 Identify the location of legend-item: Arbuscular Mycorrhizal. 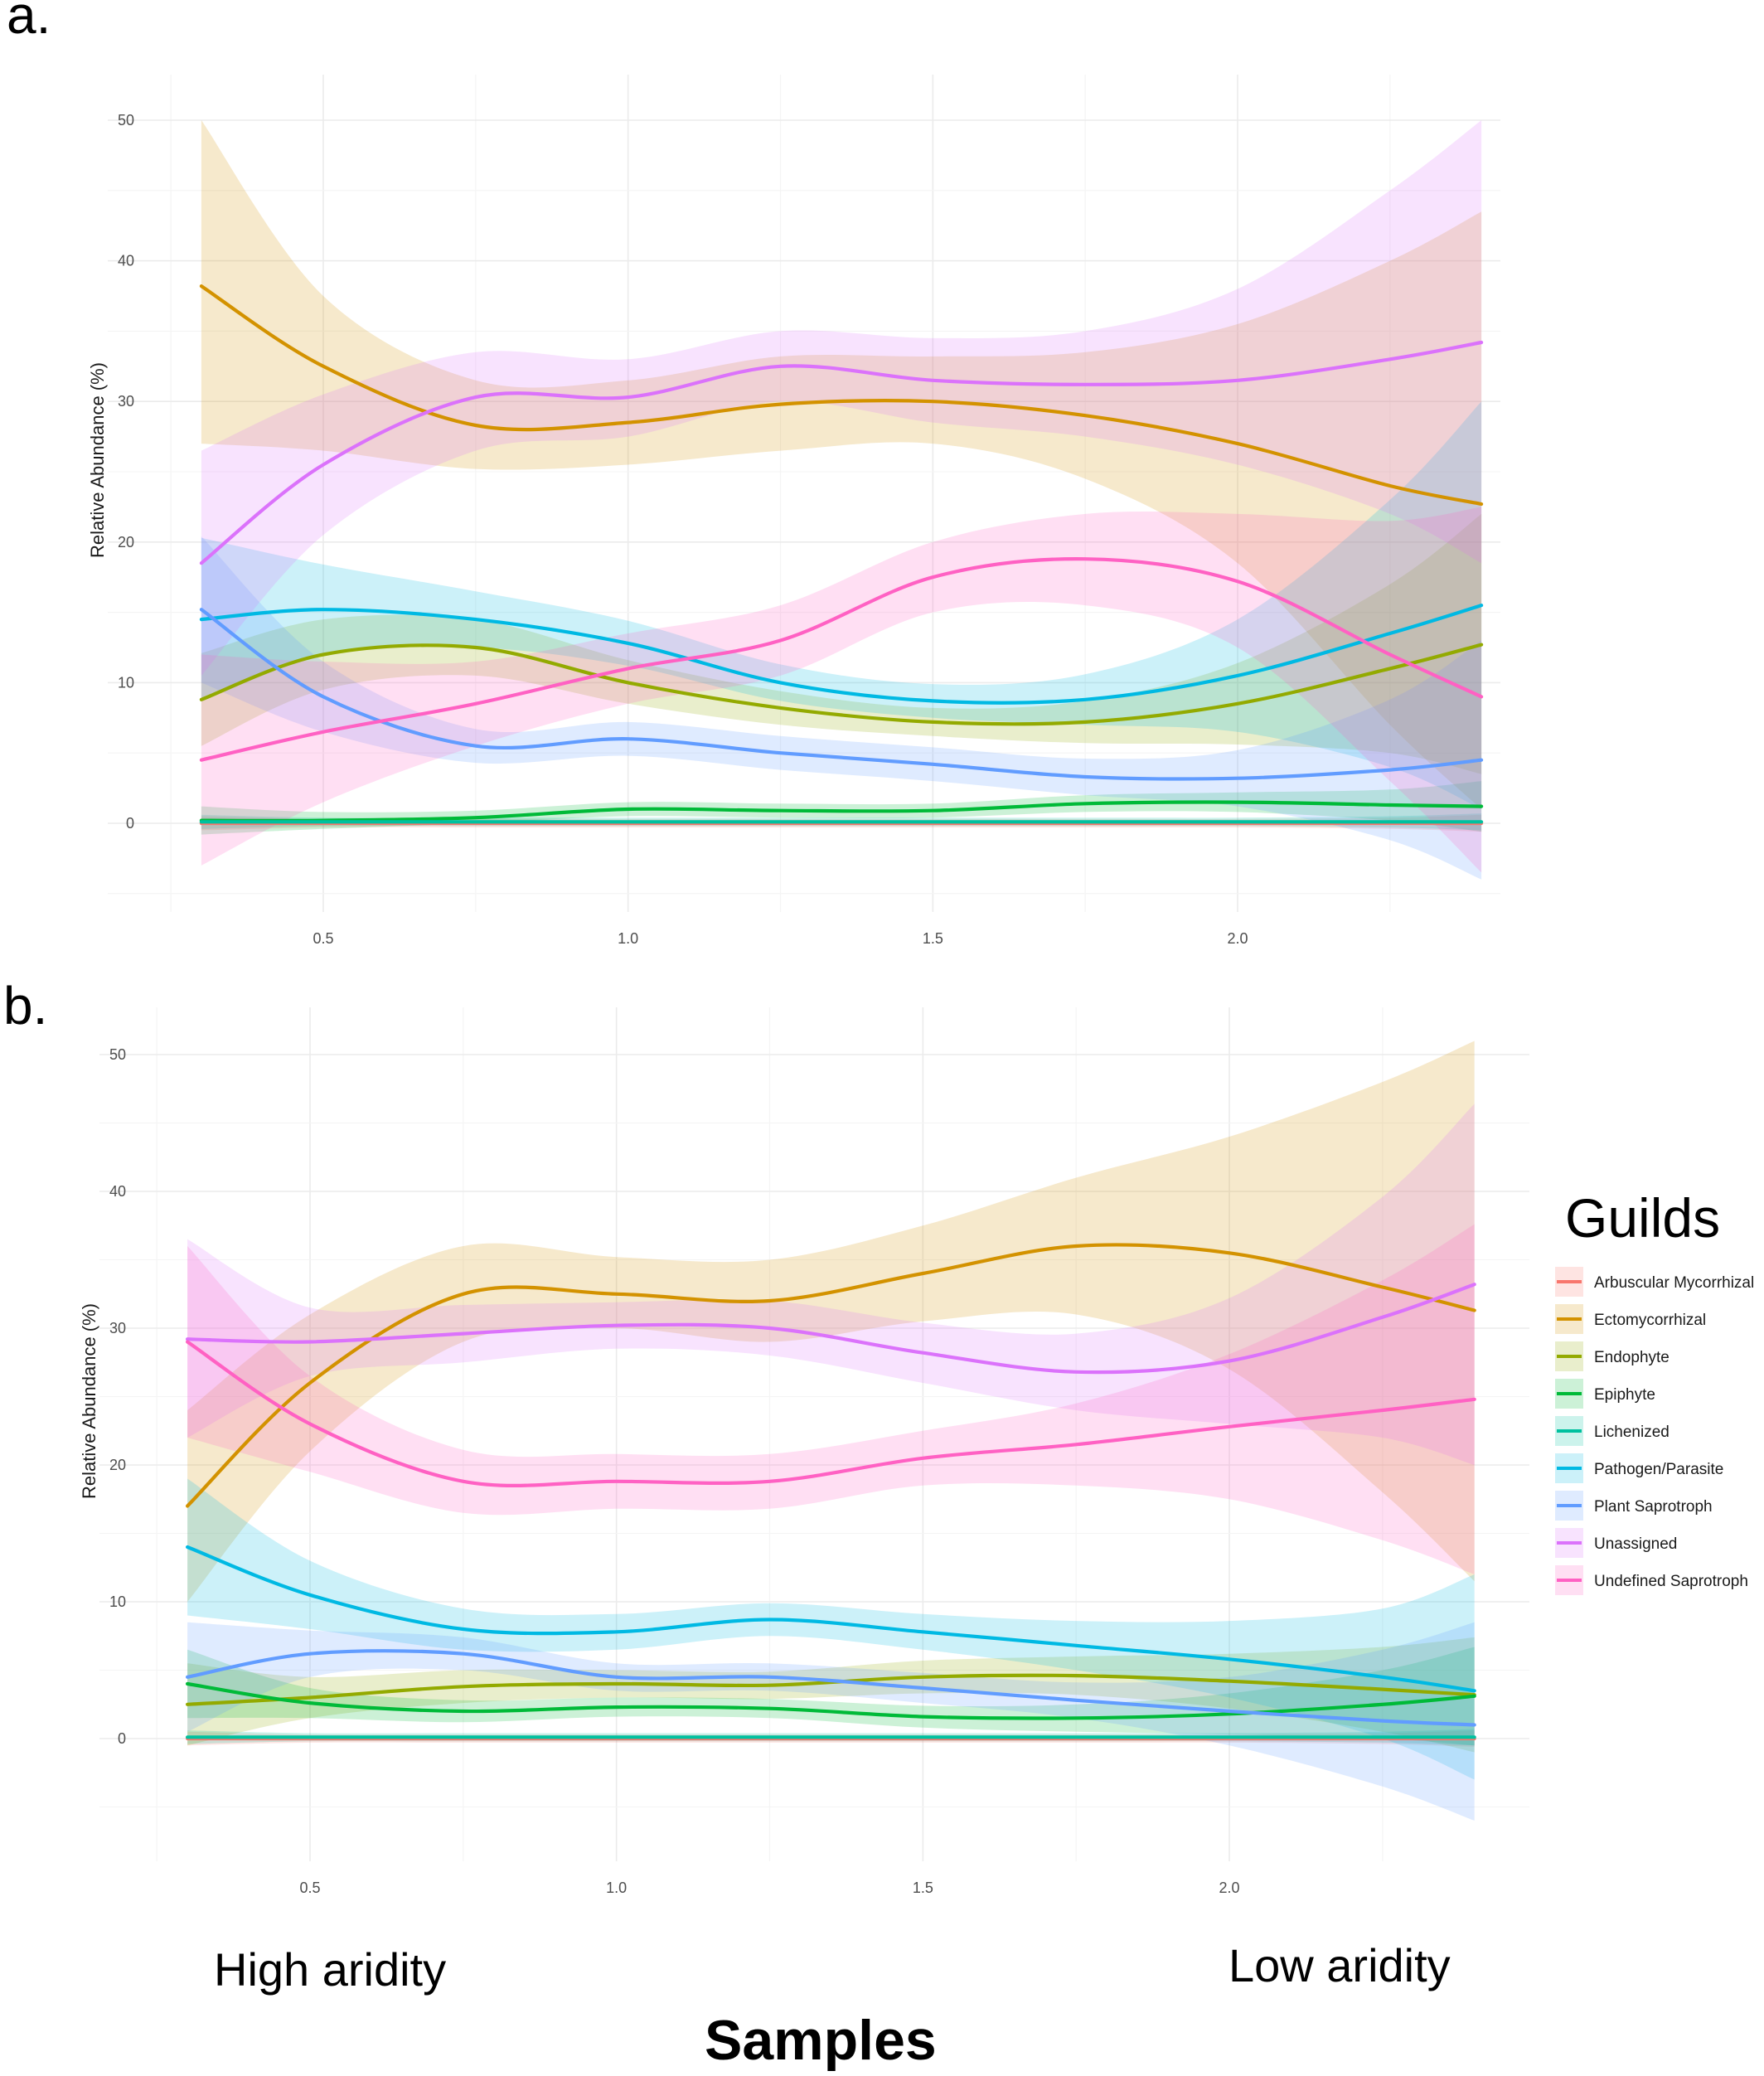
(1654, 1282).